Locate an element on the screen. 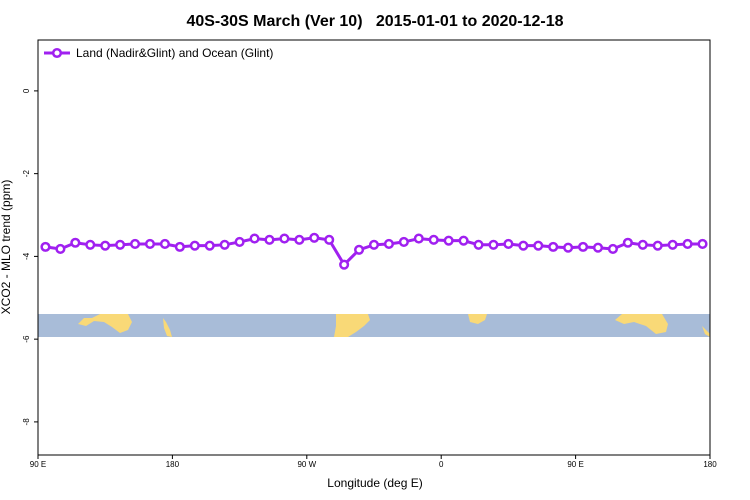 The width and height of the screenshot is (750, 500). y-tick-label: 0 is located at coordinates (26, 90).